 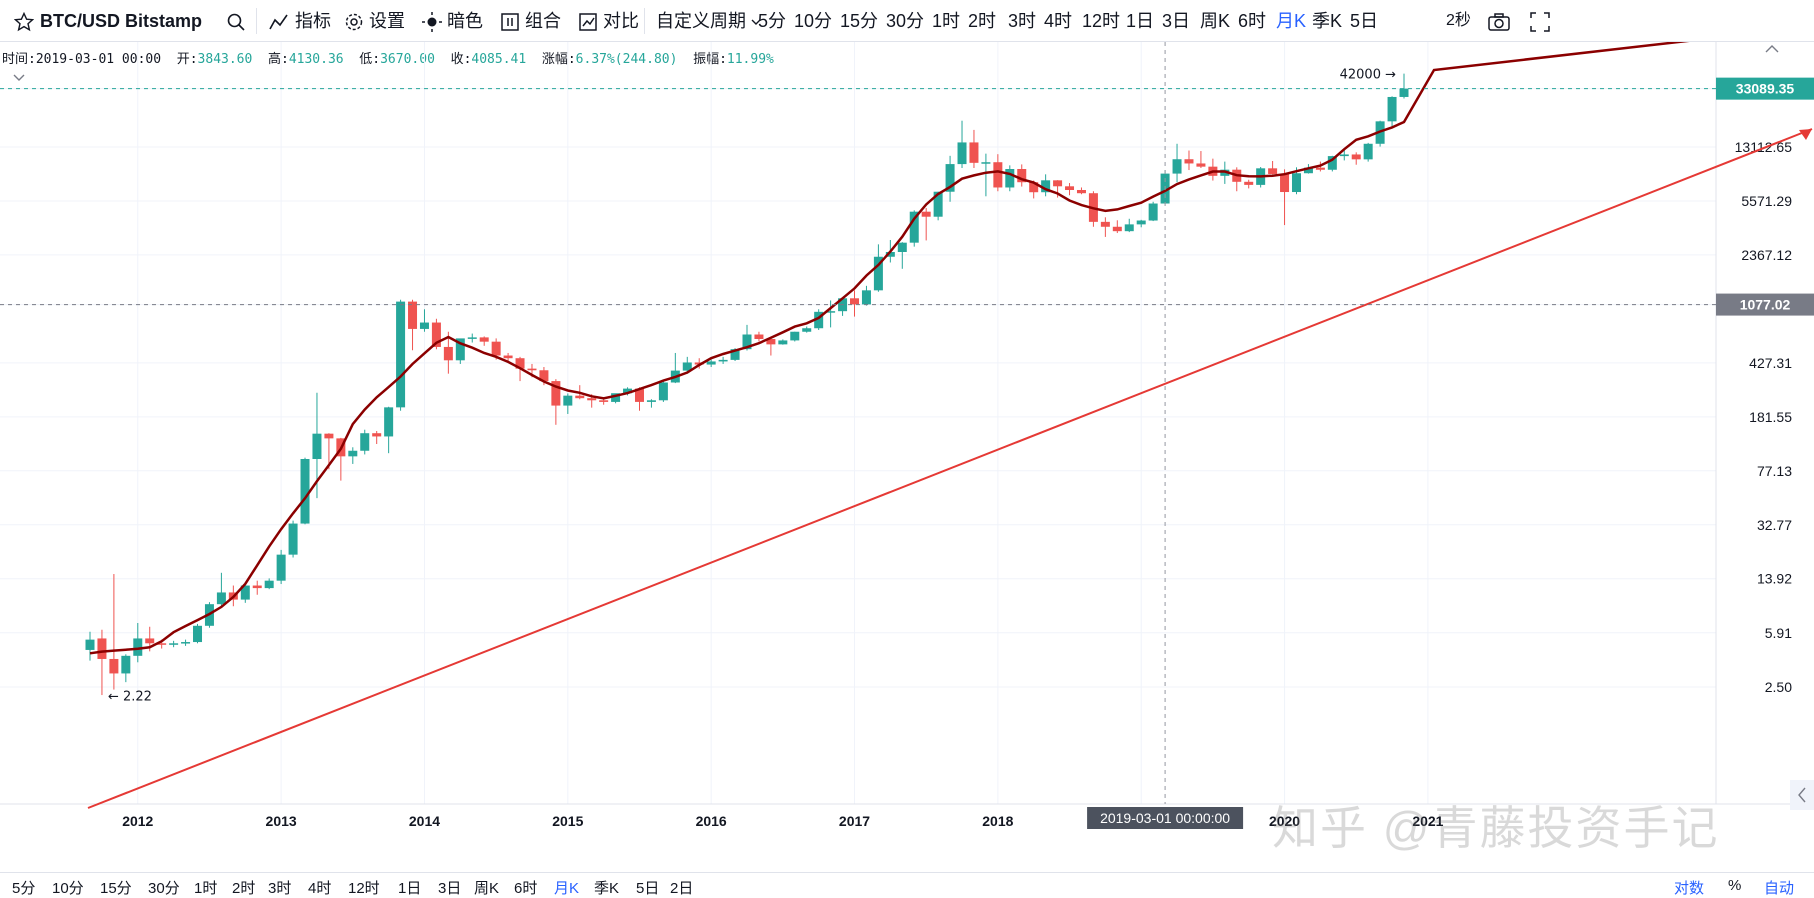 What do you see at coordinates (116, 888) in the screenshot?
I see `bottom-interval-2: 15分` at bounding box center [116, 888].